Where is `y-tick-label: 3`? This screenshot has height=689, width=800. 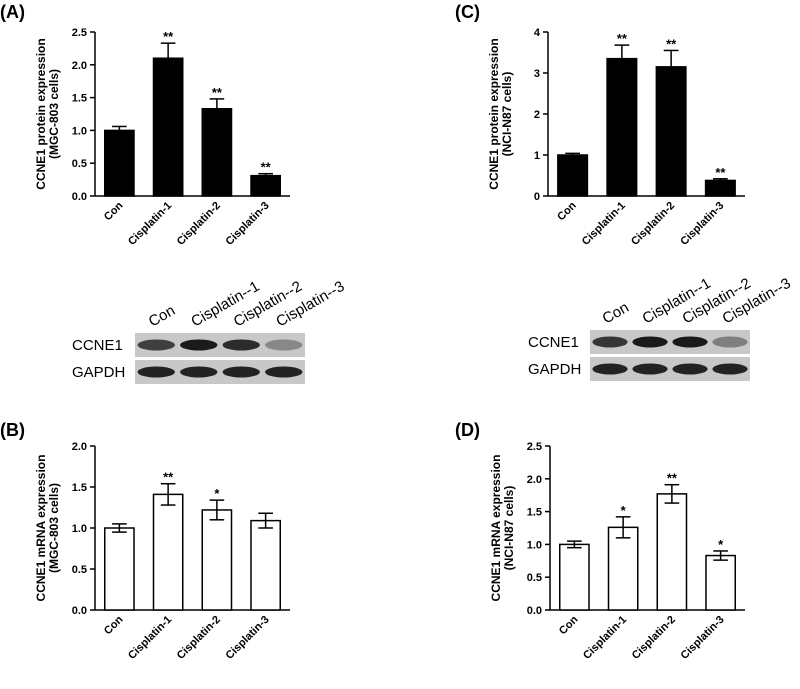 y-tick-label: 3 is located at coordinates (537, 74).